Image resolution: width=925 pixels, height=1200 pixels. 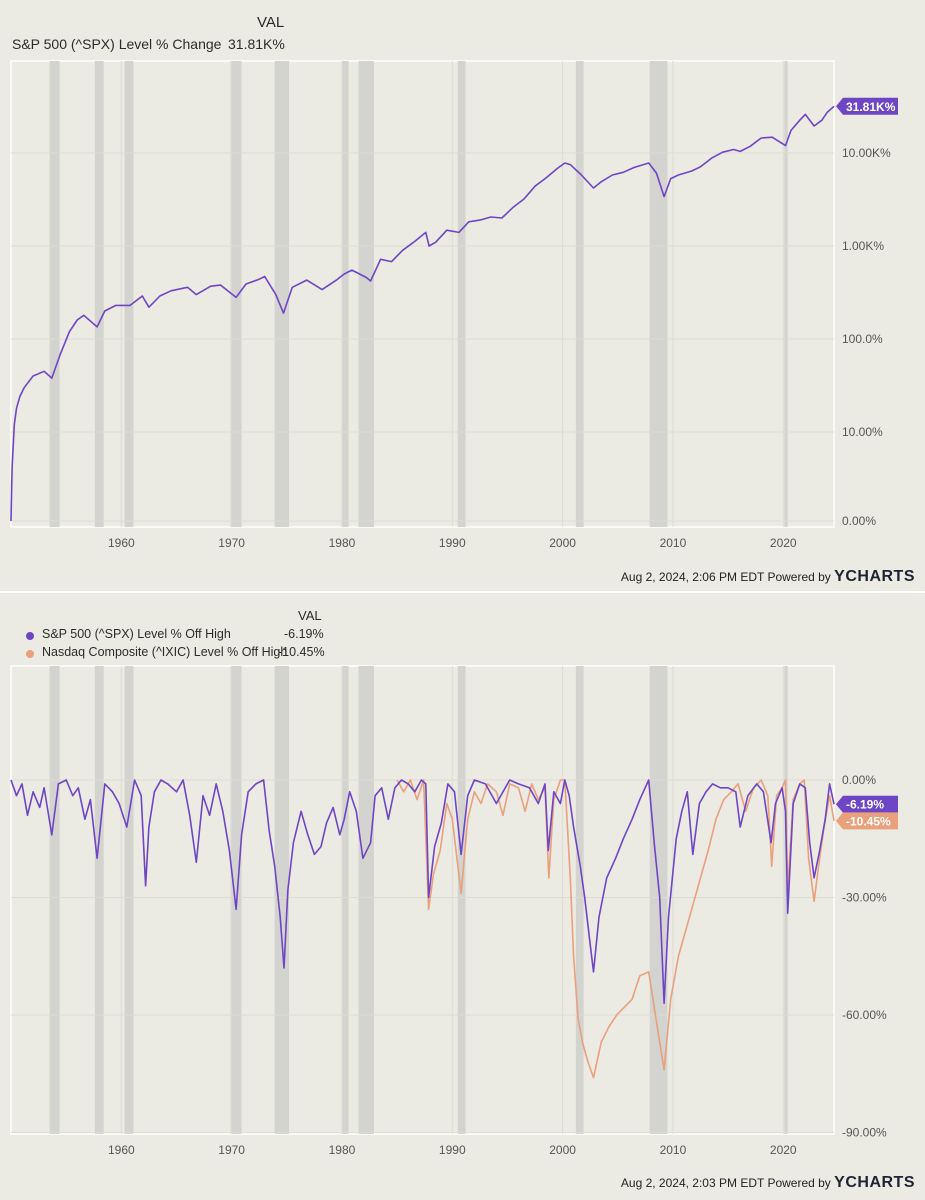 What do you see at coordinates (301, 652) in the screenshot?
I see `legend-value-nasdaq: -10.45%` at bounding box center [301, 652].